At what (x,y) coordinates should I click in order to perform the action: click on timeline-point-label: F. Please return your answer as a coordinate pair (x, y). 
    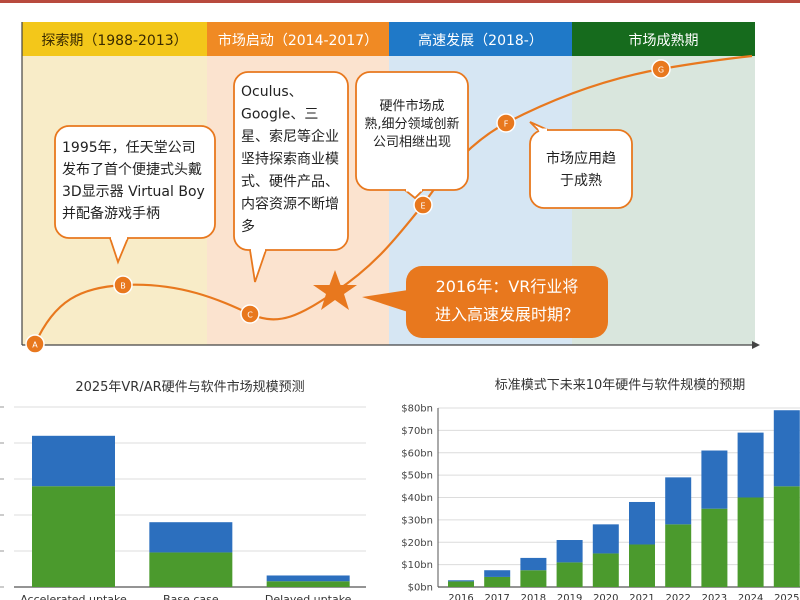
    Looking at the image, I should click on (506, 124).